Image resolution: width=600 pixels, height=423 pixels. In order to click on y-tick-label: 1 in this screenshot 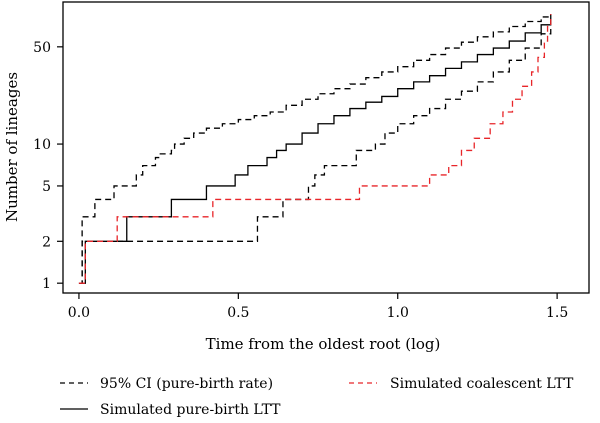, I will do `click(46, 284)`.